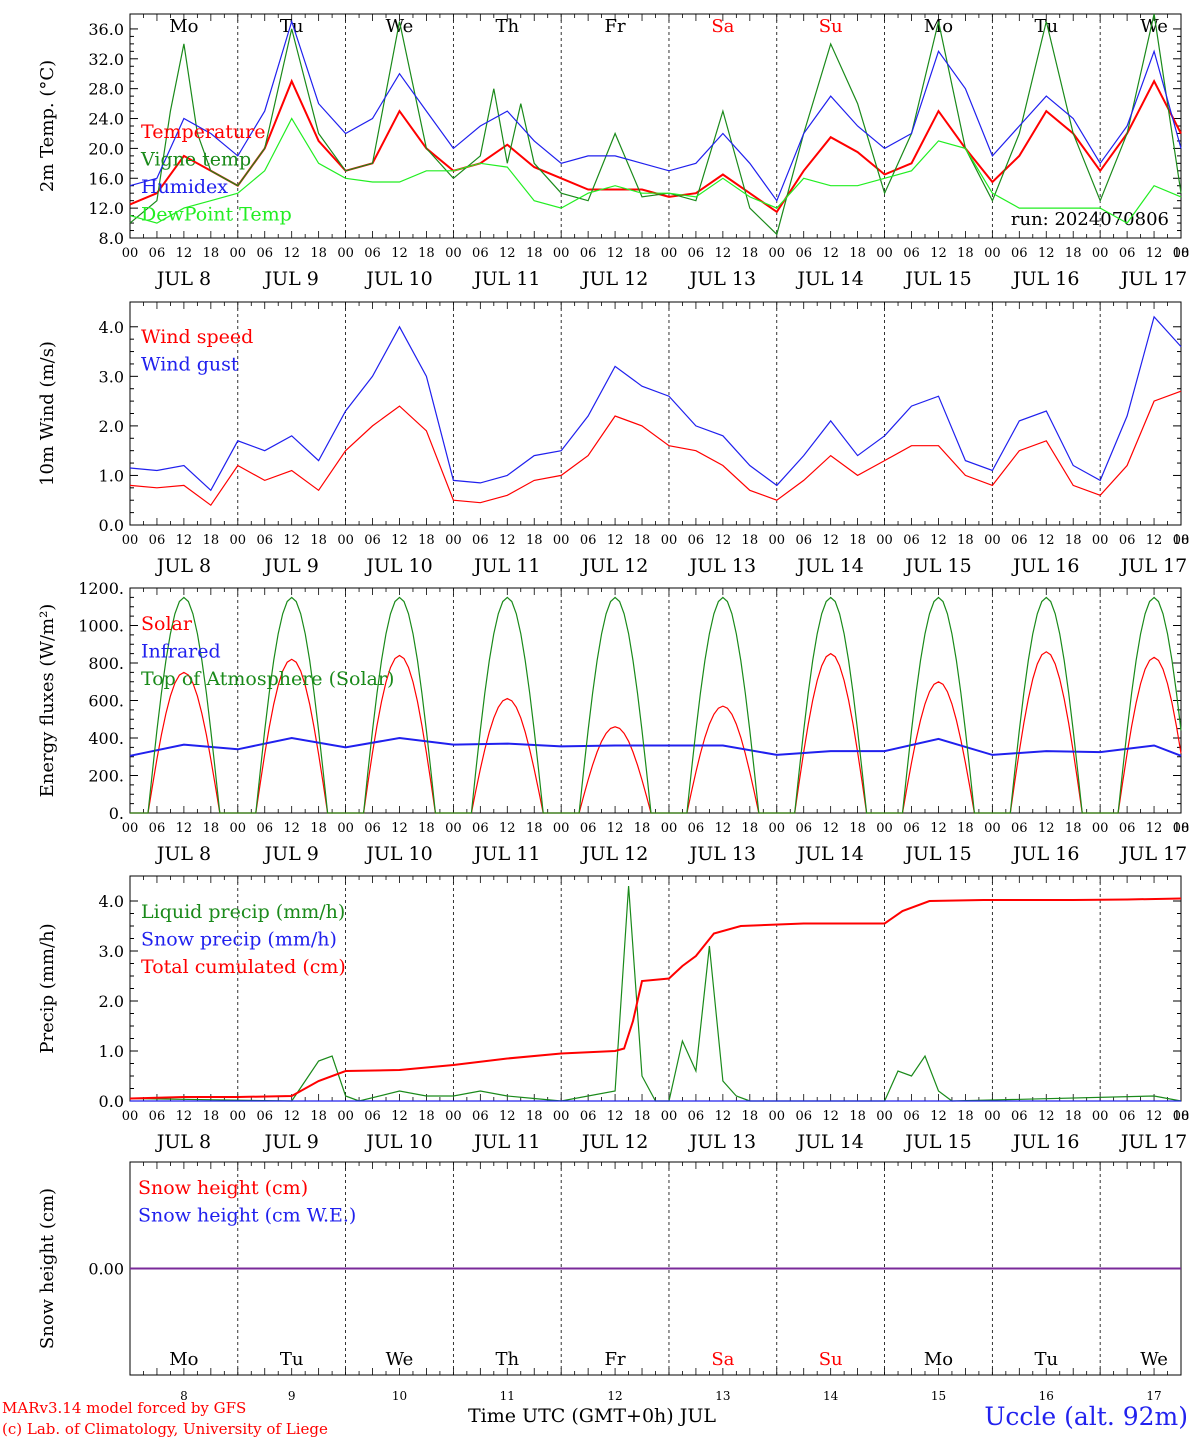 The image size is (1194, 1440). I want to click on legend-entry: Total cumulated (cm), so click(243, 967).